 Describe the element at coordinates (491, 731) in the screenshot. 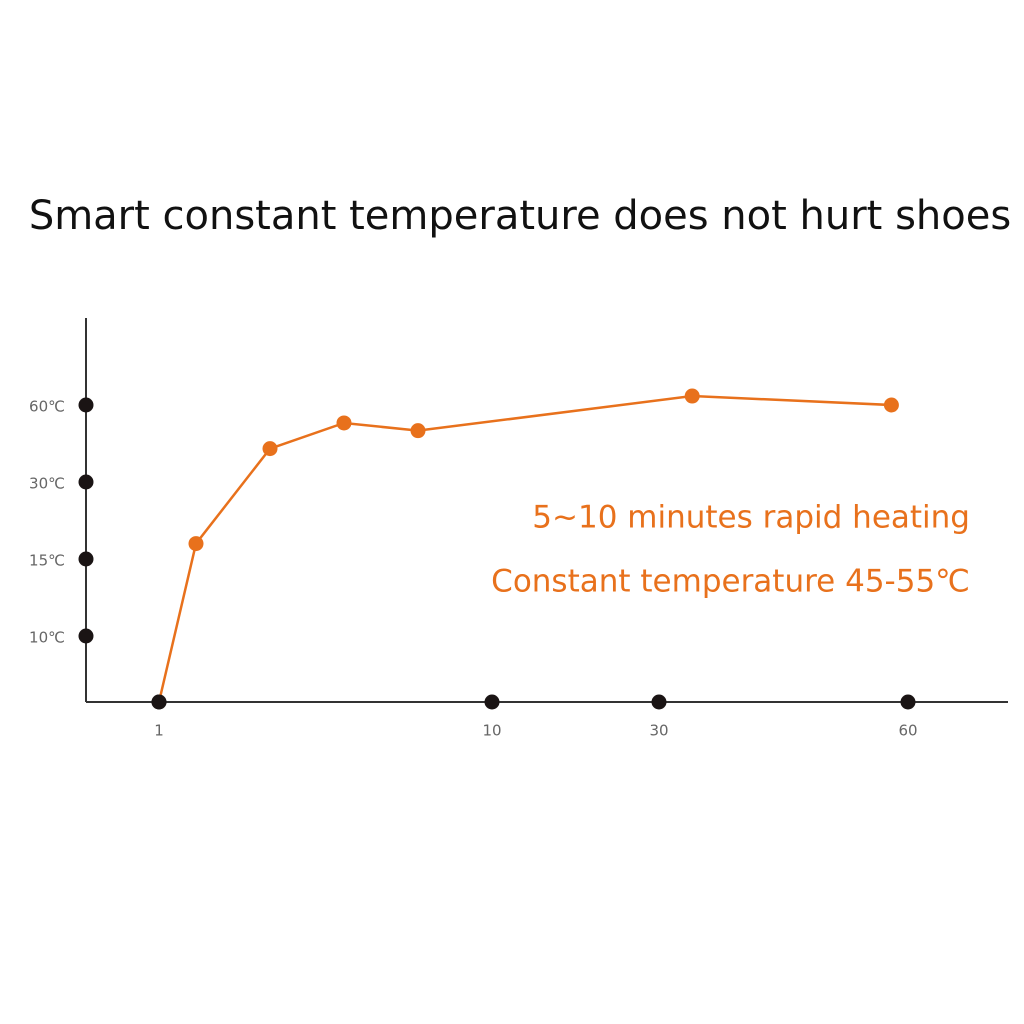

I see `x-tick-label: 10` at that location.